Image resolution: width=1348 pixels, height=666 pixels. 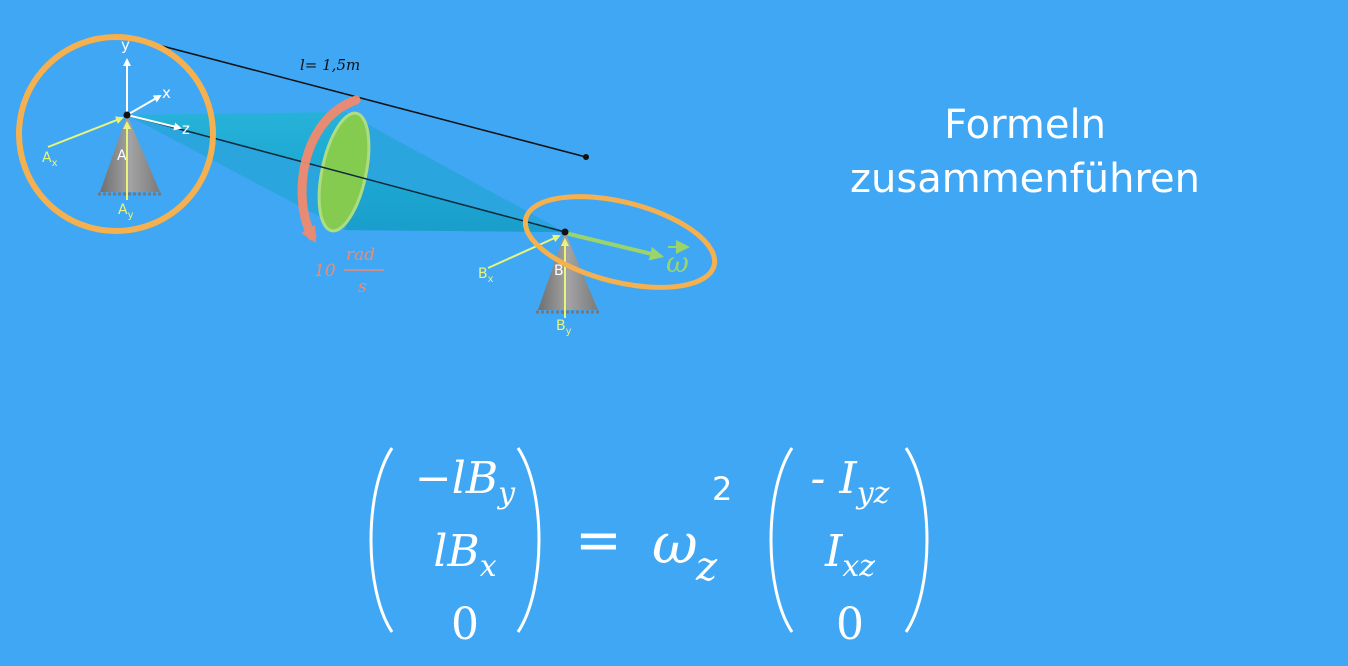 I want to click on point-b-label: B, so click(x=559, y=271).